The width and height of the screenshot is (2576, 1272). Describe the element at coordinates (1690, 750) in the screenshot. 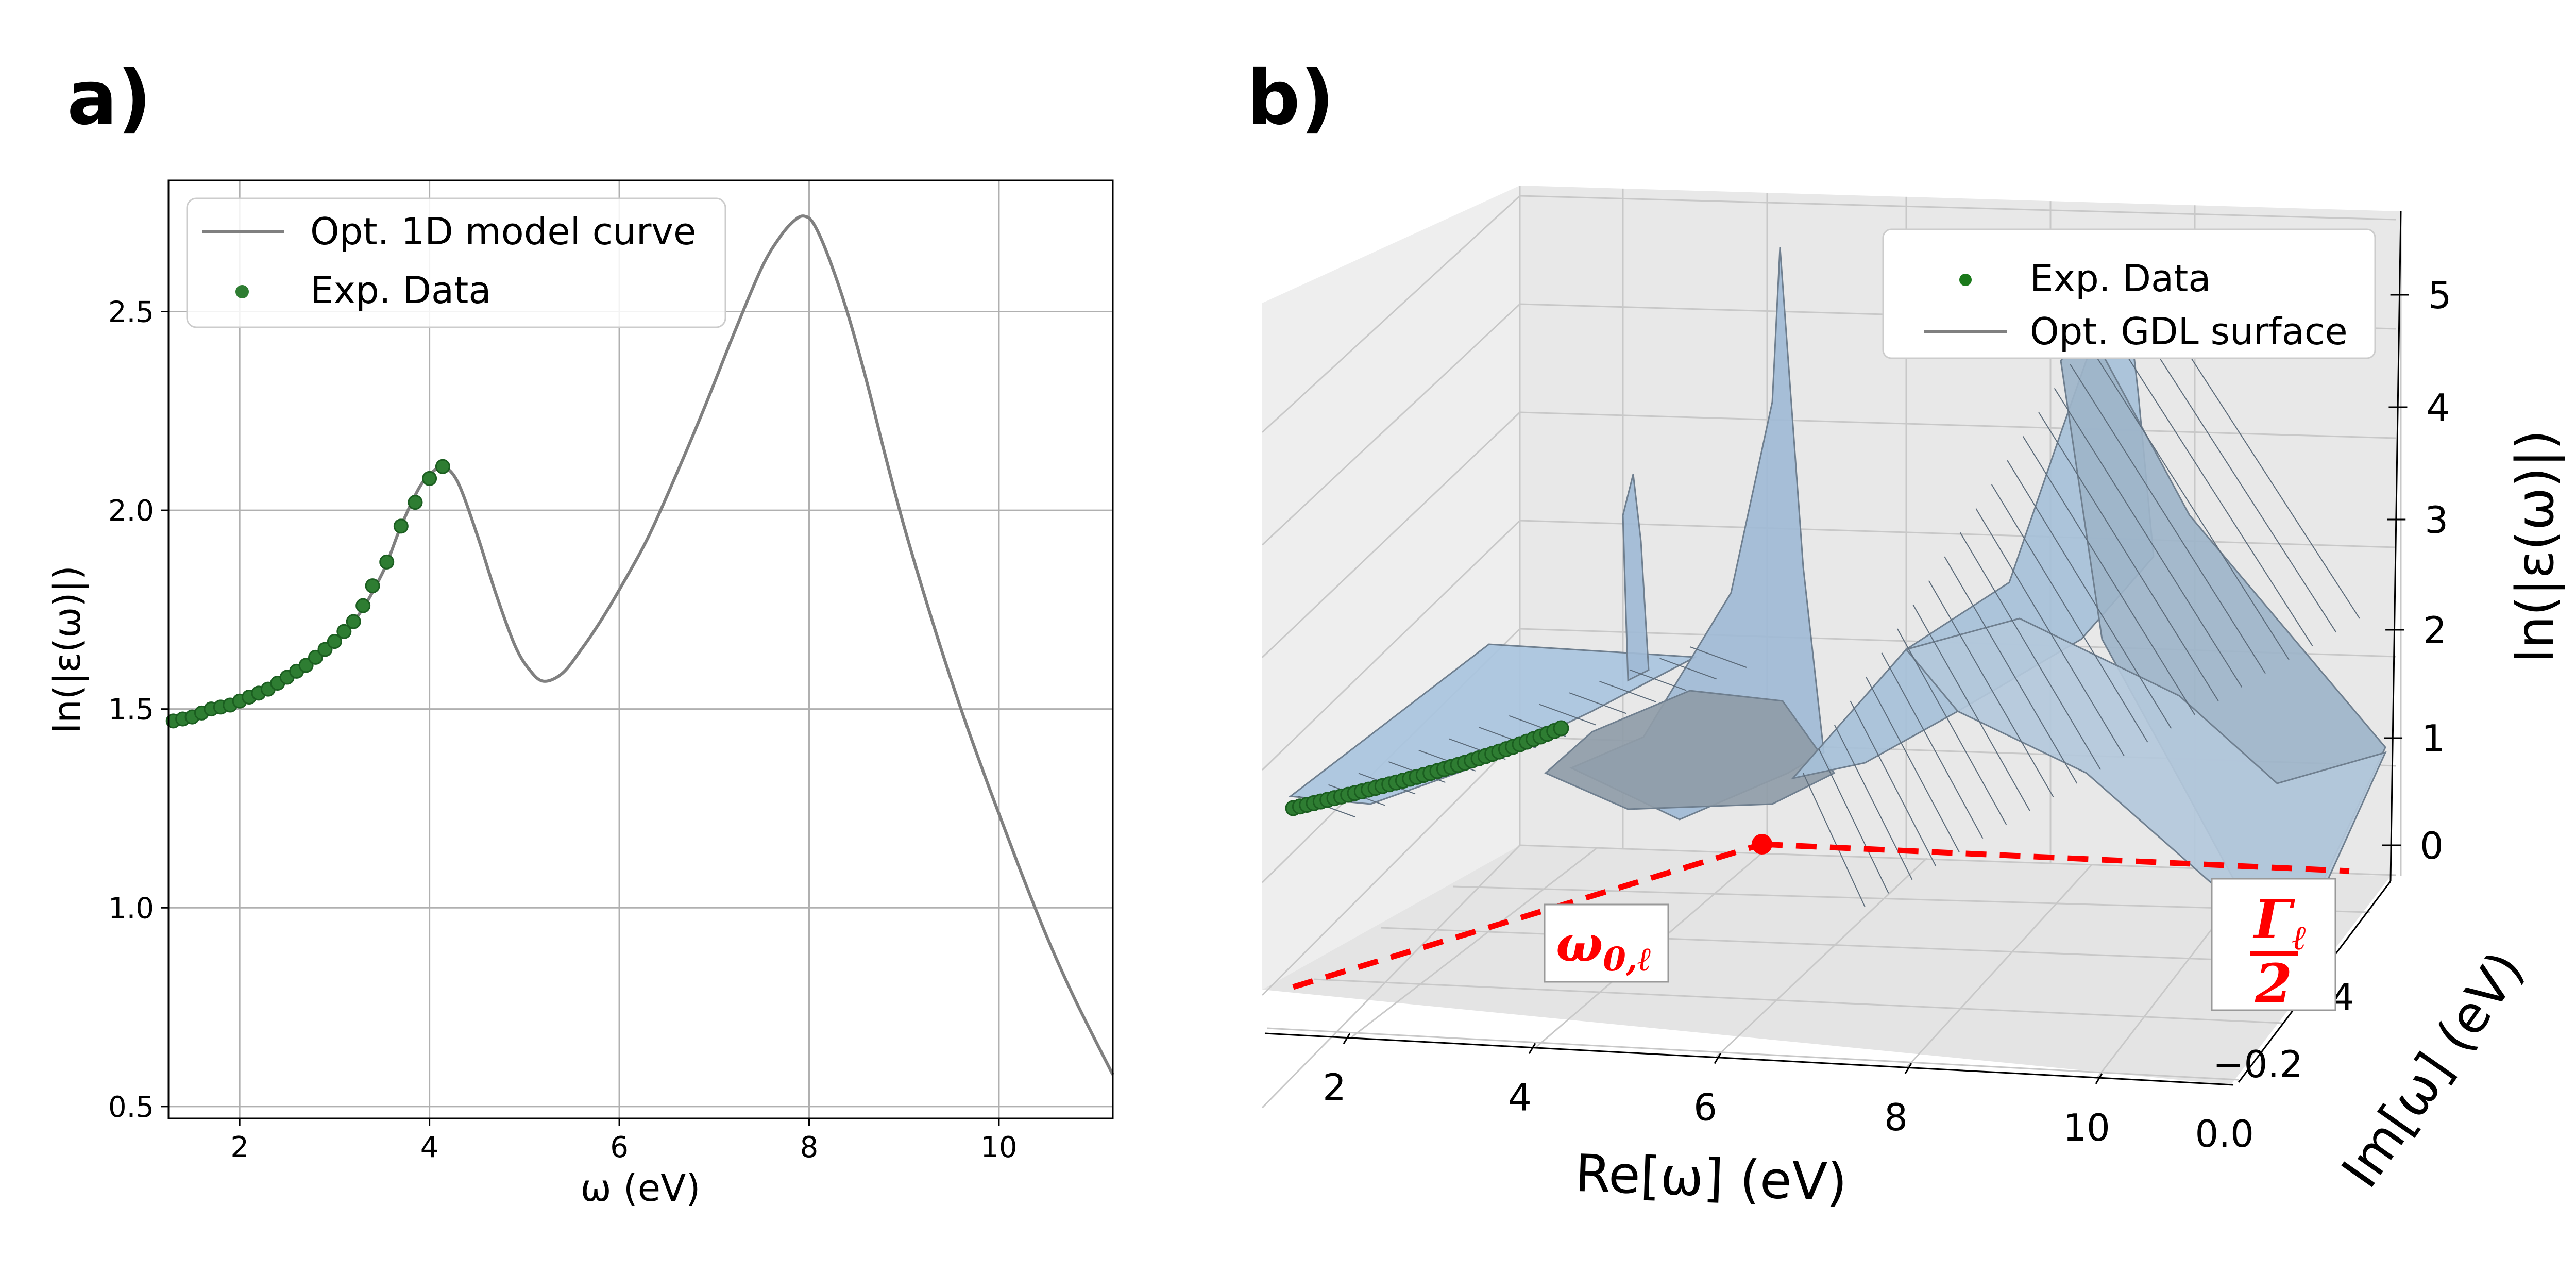

I see `surface-valley` at that location.